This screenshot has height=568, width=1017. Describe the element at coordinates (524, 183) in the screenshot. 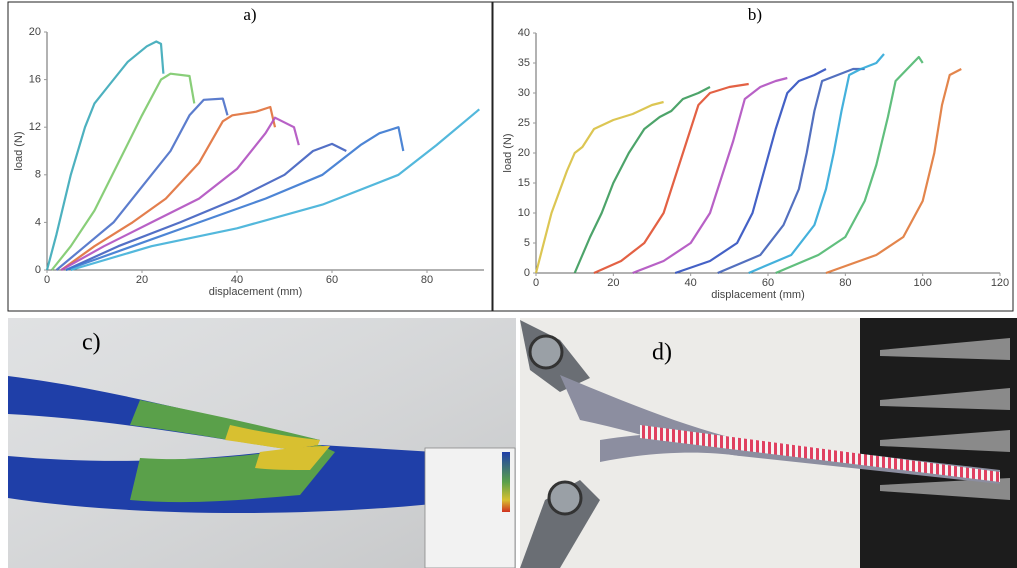

I see `y-tick-label: 15` at that location.